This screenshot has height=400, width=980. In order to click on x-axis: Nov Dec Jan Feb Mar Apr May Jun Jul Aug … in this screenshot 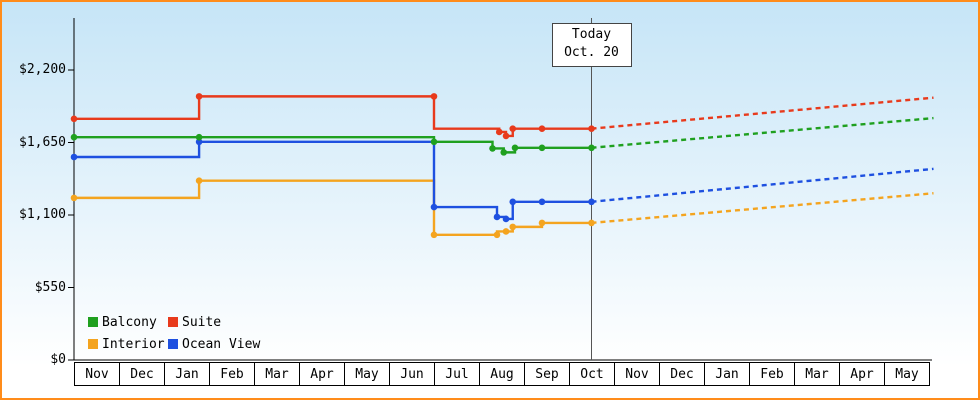, I will do `click(502, 374)`.